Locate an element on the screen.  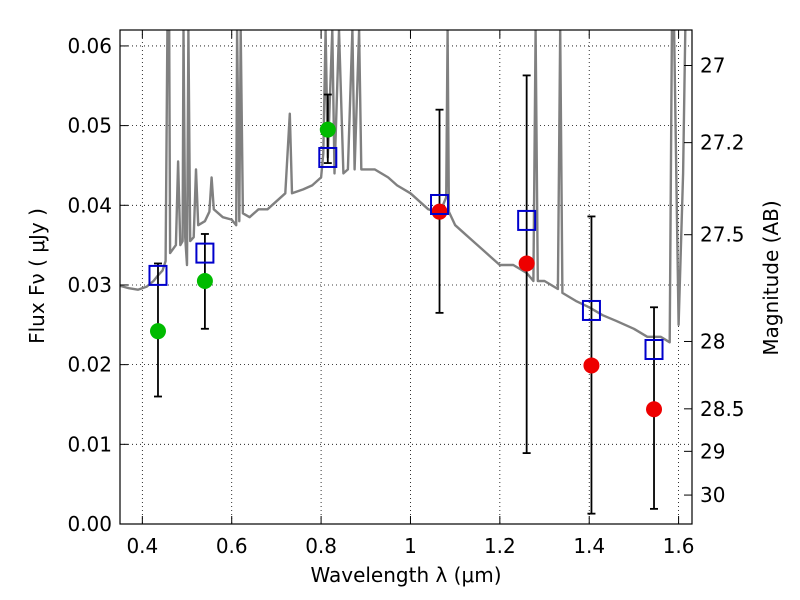
right-tick-label: 29 is located at coordinates (712, 451).